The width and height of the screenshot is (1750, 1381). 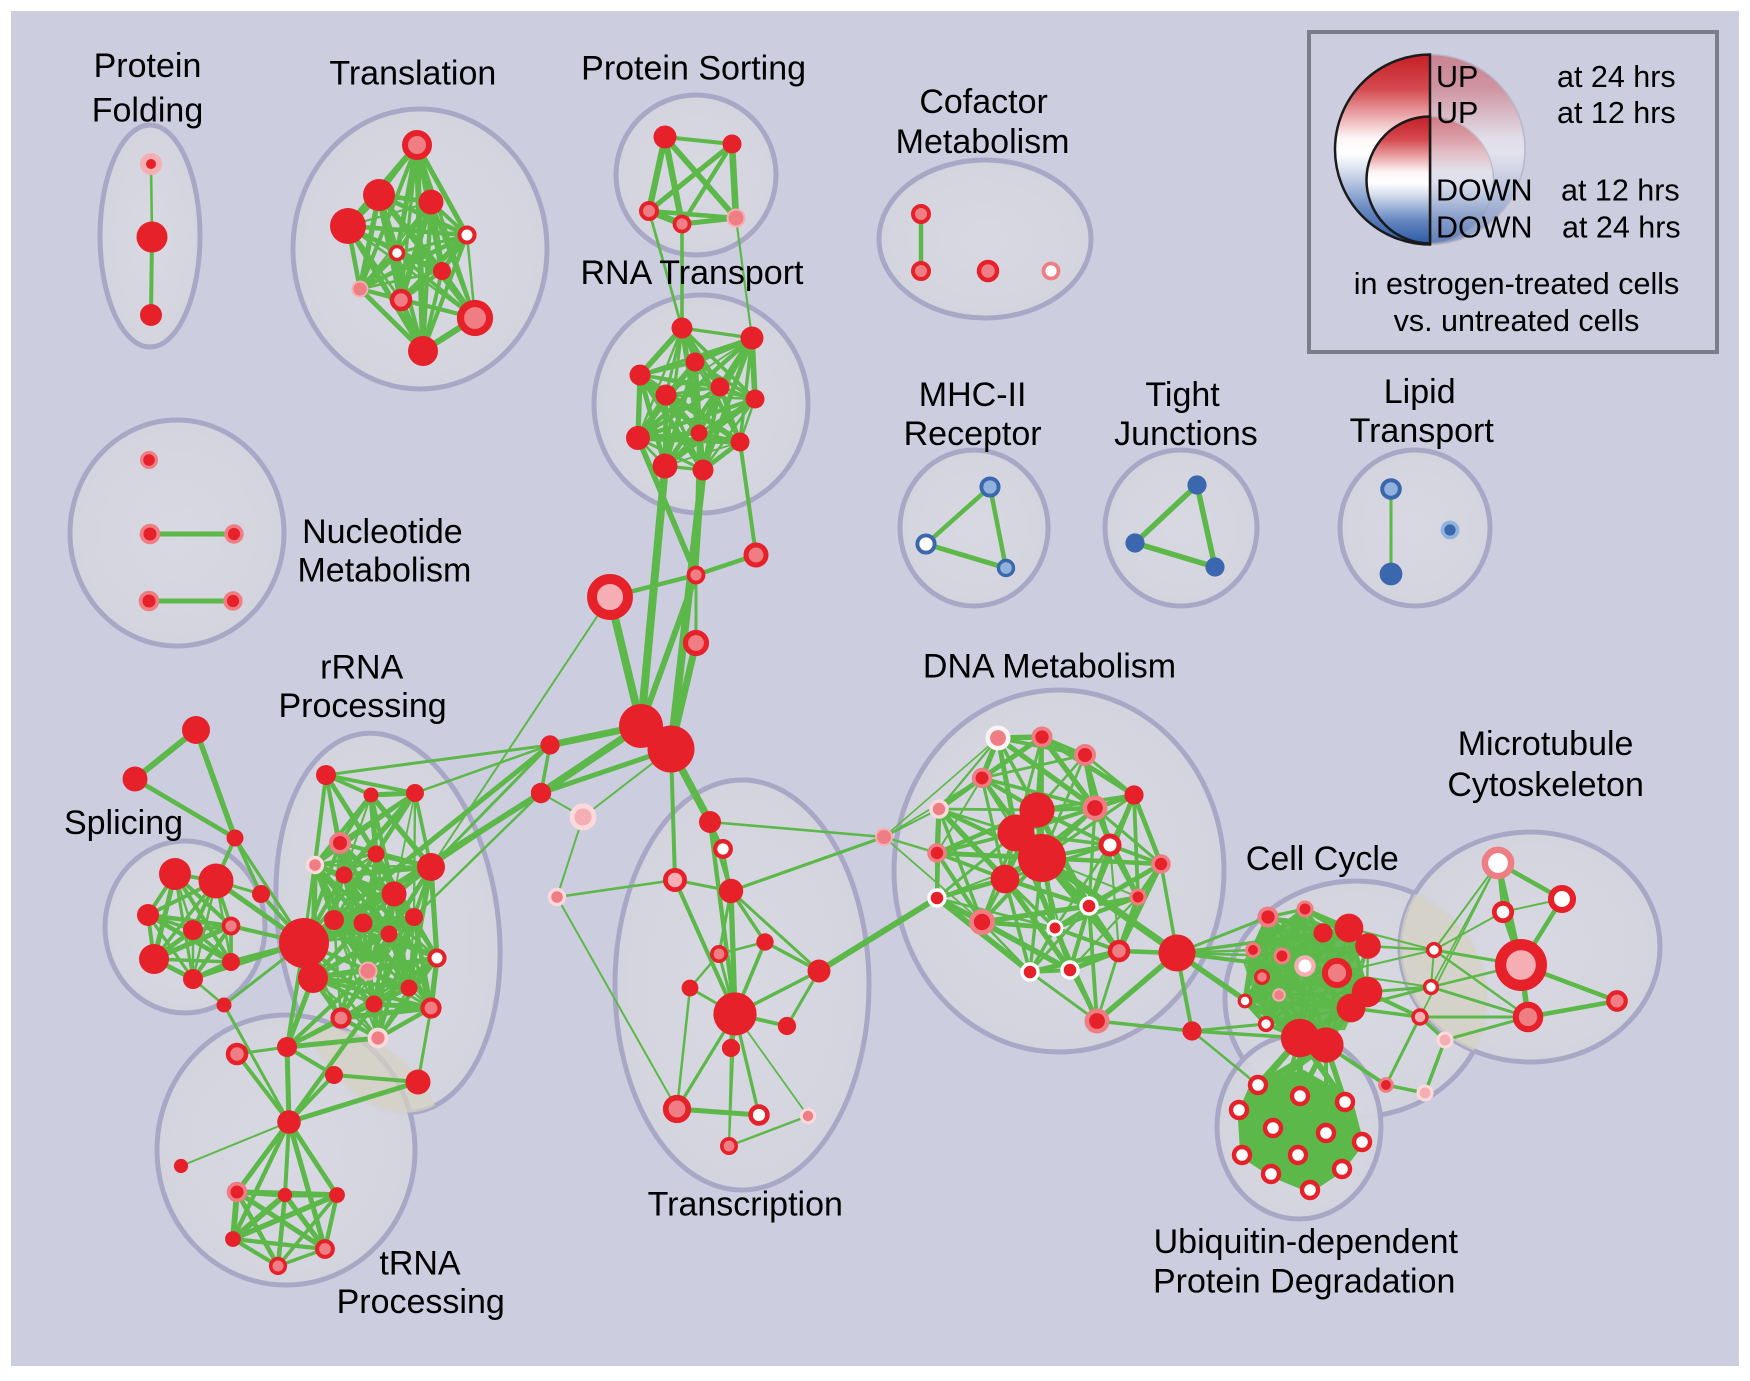 What do you see at coordinates (148, 111) in the screenshot?
I see `svg-text: Folding` at bounding box center [148, 111].